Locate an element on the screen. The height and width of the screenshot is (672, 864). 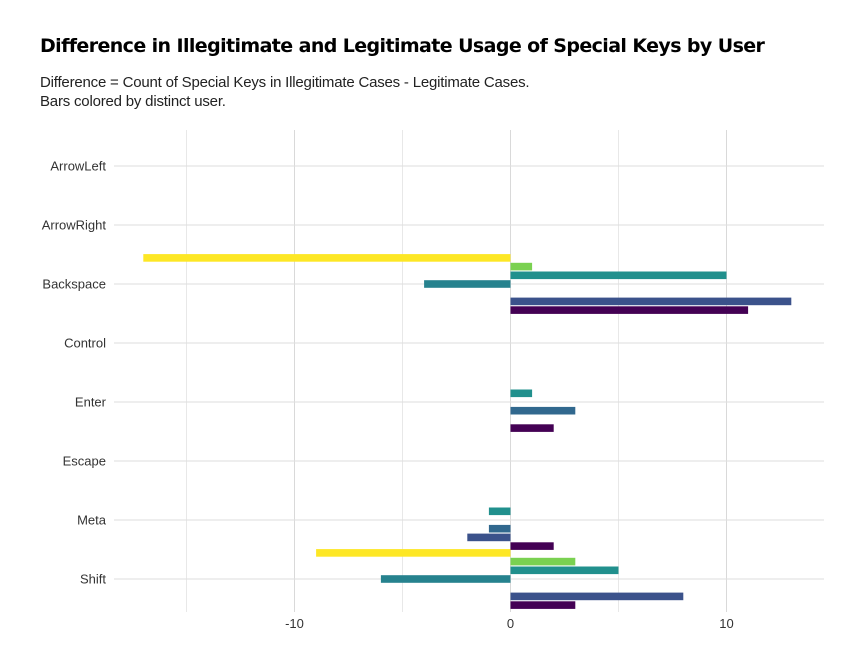
x-axis-labels: -10 0 10 is located at coordinates (509, 623).